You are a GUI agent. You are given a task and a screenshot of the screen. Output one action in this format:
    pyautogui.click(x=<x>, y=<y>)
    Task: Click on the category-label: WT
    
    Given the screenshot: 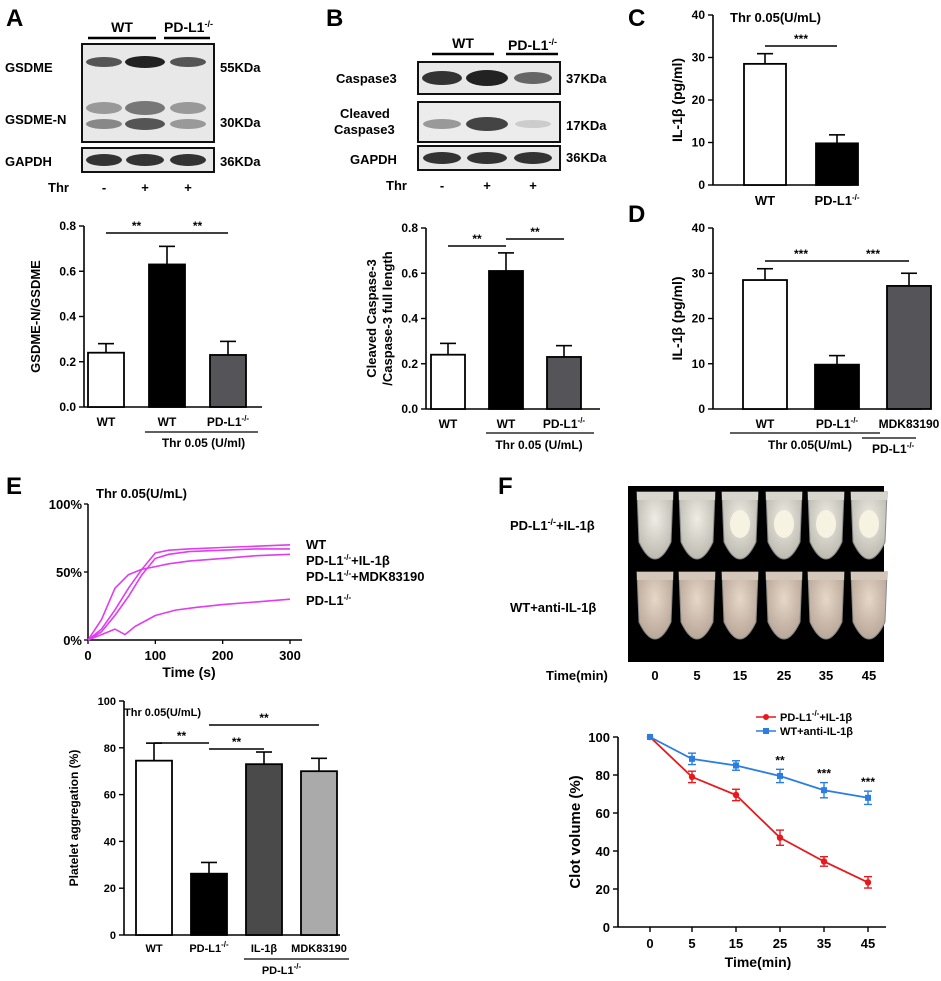 What is the action you would take?
    pyautogui.click(x=153, y=949)
    